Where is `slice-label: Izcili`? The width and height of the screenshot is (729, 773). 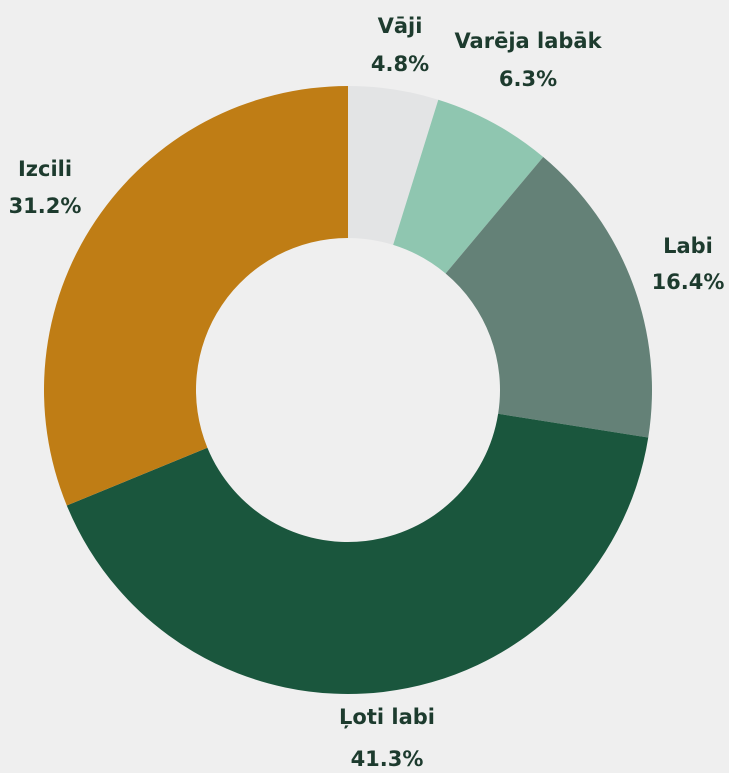 slice-label: Izcili is located at coordinates (45, 169).